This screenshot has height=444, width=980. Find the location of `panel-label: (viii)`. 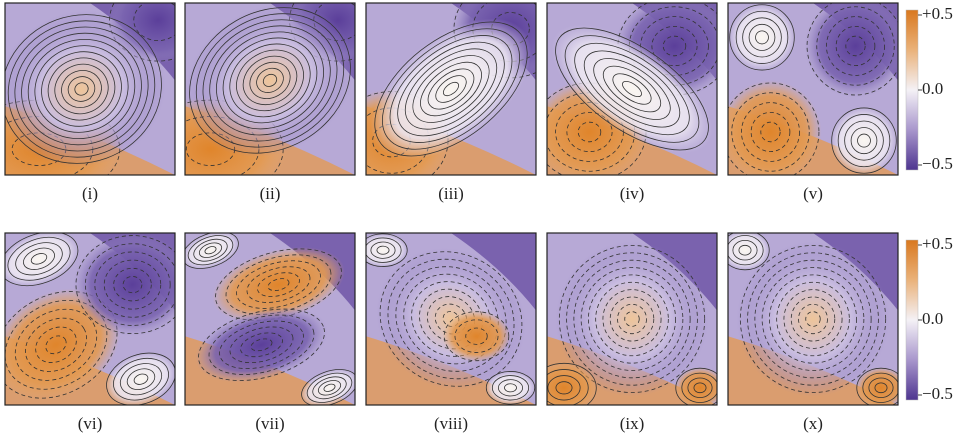

panel-label: (viii) is located at coordinates (451, 423).